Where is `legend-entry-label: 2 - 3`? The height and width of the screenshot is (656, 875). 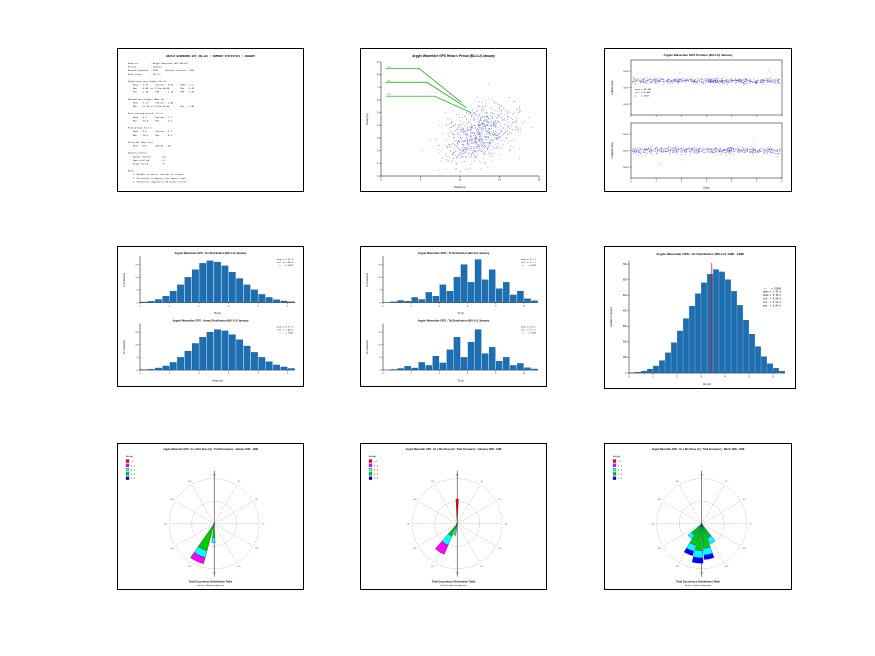 legend-entry-label: 2 - 3 is located at coordinates (620, 475).